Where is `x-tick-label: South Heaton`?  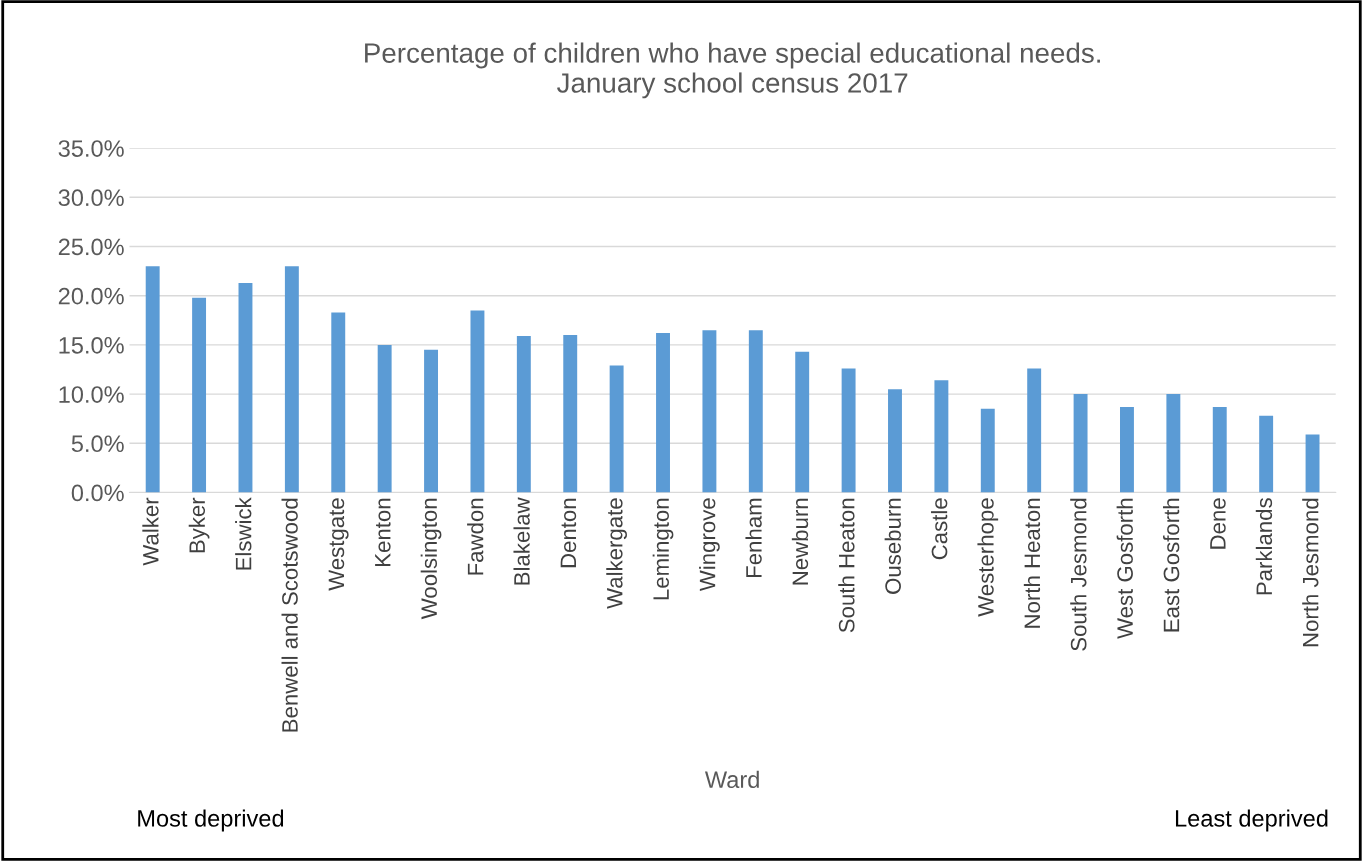
x-tick-label: South Heaton is located at coordinates (846, 565).